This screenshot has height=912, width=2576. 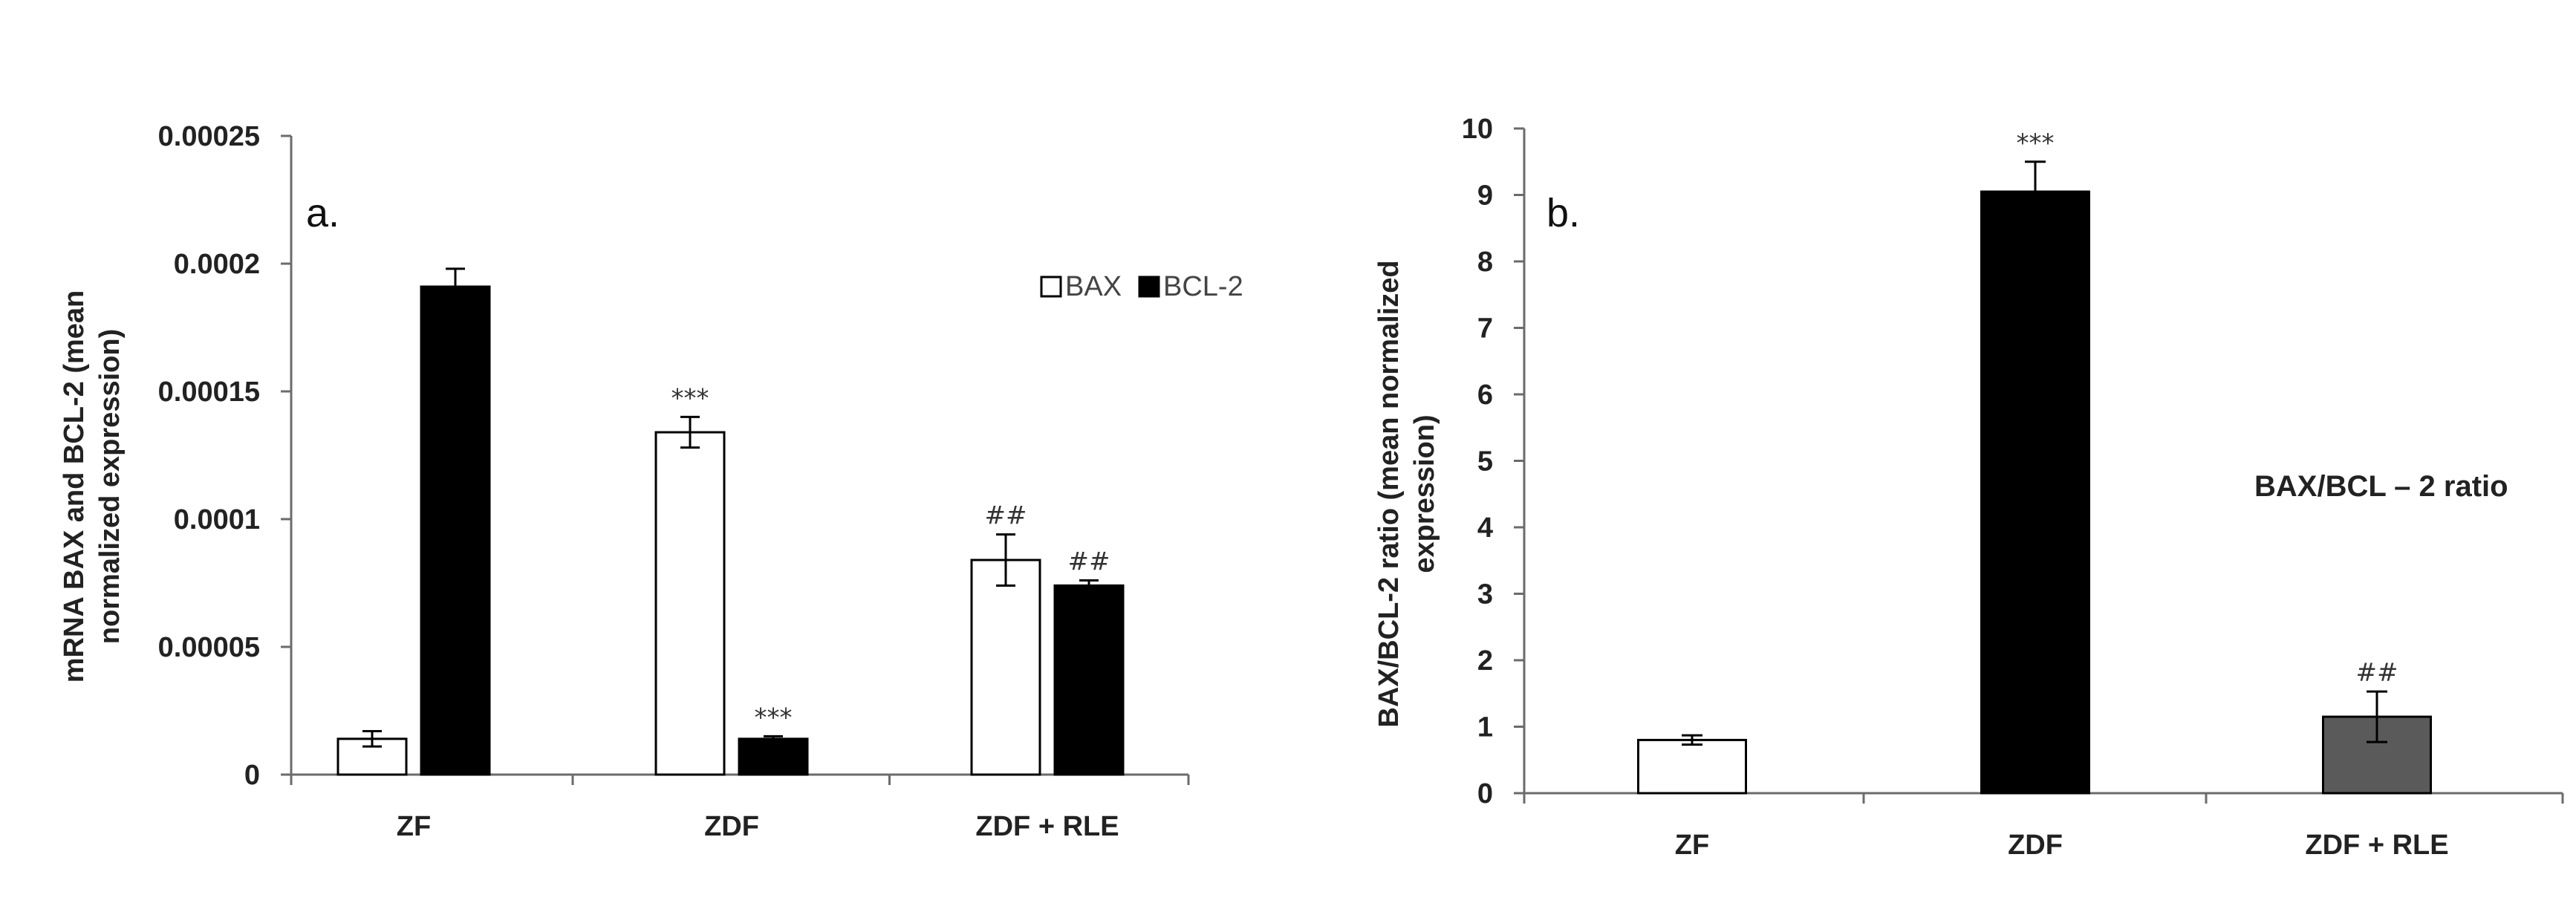 I want to click on panel-a-y-axis-title-line1: mRNA BAX and BCL-2 (mean, so click(x=74, y=486).